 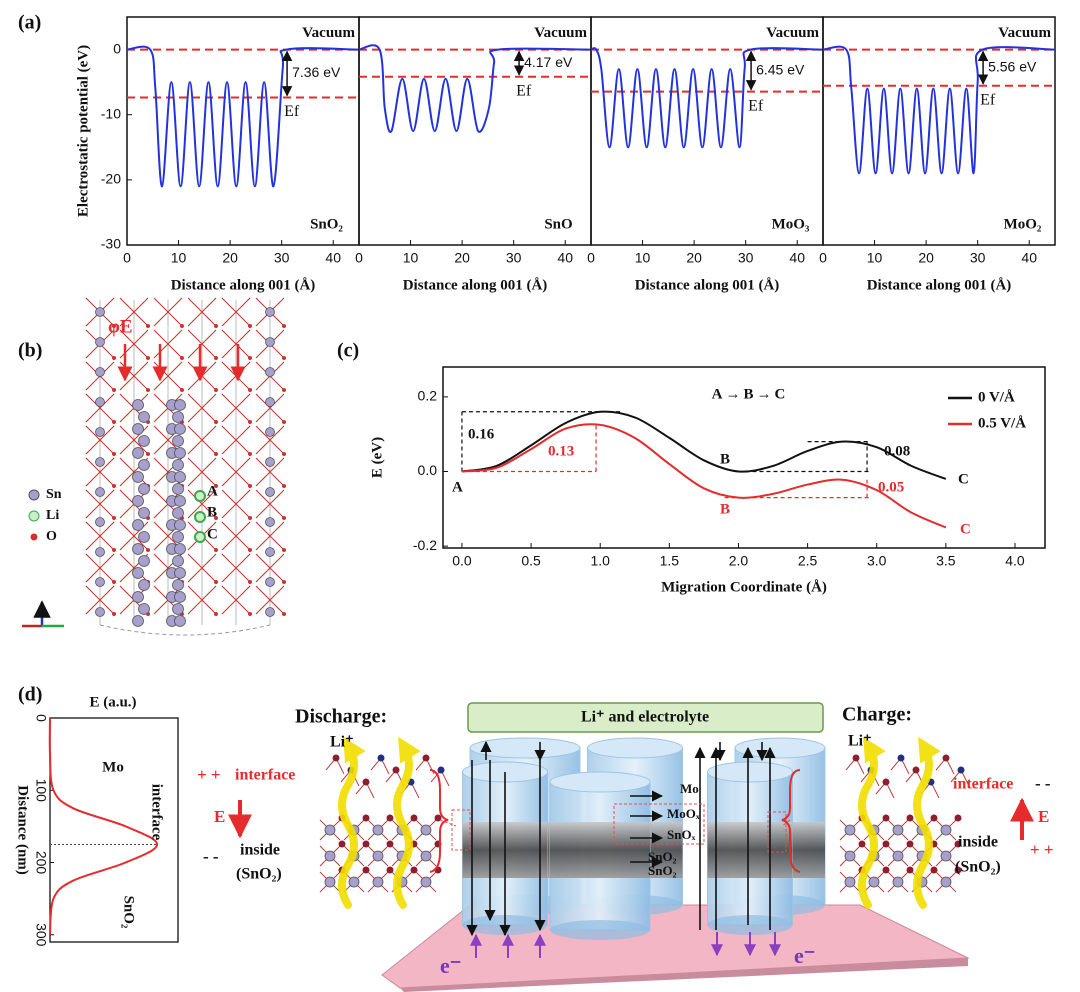 I want to click on x-tick-label: 30, so click(x=746, y=258).